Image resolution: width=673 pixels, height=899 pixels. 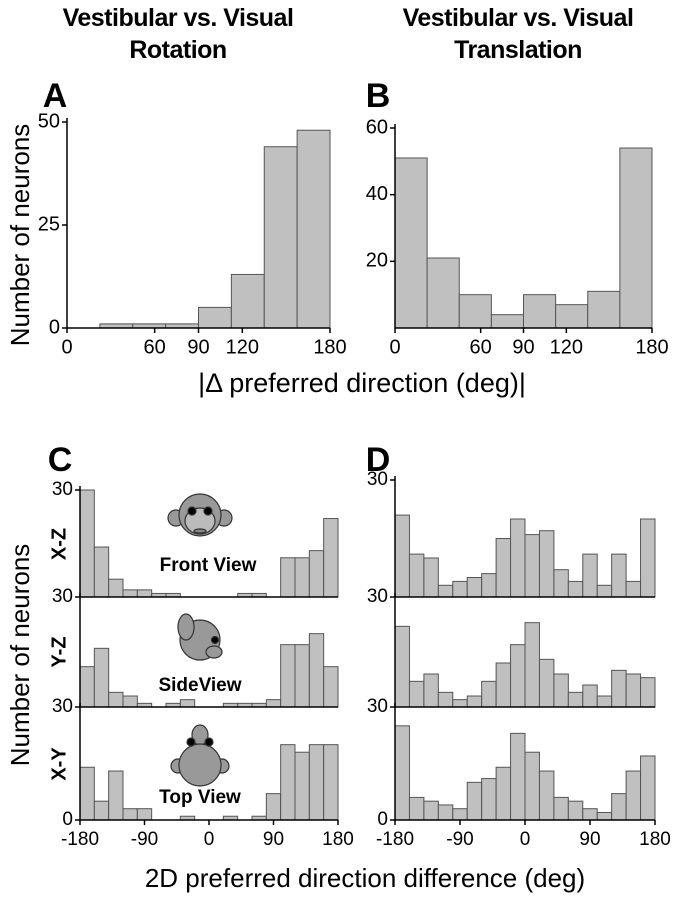 What do you see at coordinates (199, 685) in the screenshot?
I see `view-label: SideView` at bounding box center [199, 685].